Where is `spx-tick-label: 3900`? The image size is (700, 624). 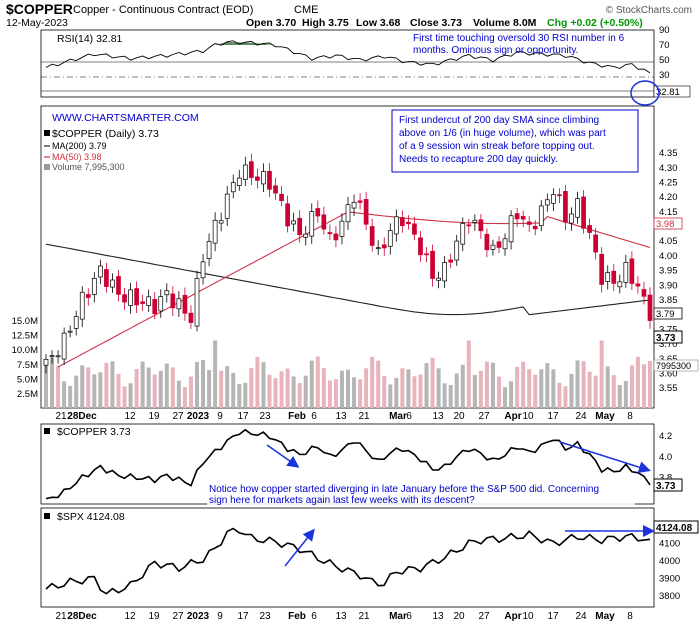
spx-tick-label: 3900 is located at coordinates (669, 579).